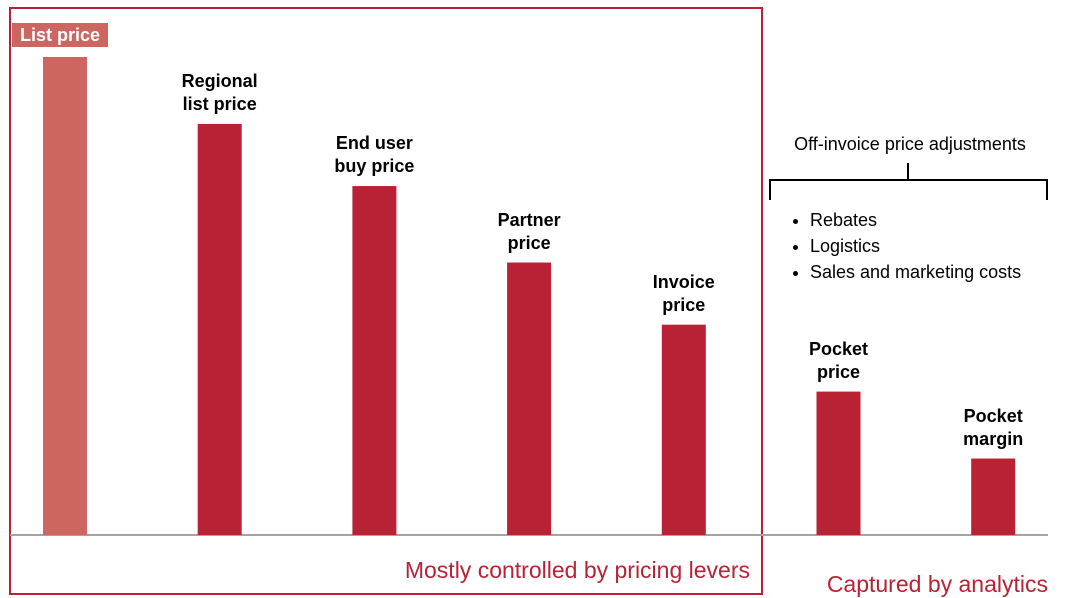 The height and width of the screenshot is (598, 1065). What do you see at coordinates (683, 293) in the screenshot?
I see `category-label: Invoice price` at bounding box center [683, 293].